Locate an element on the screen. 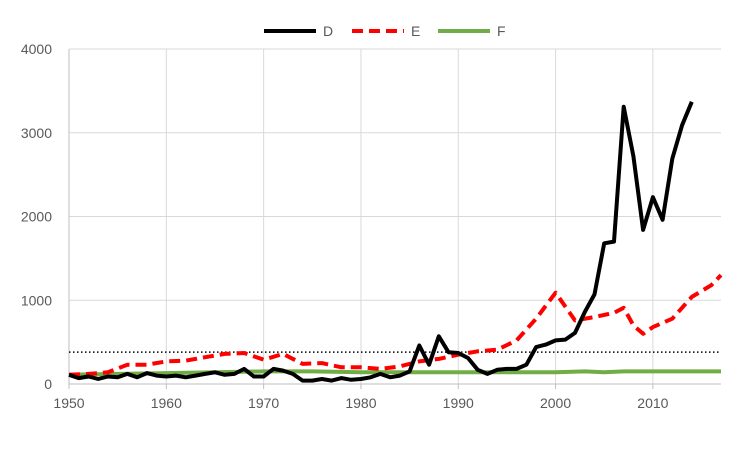 This screenshot has width=750, height=449. x-tick-label: 2010 is located at coordinates (652, 403).